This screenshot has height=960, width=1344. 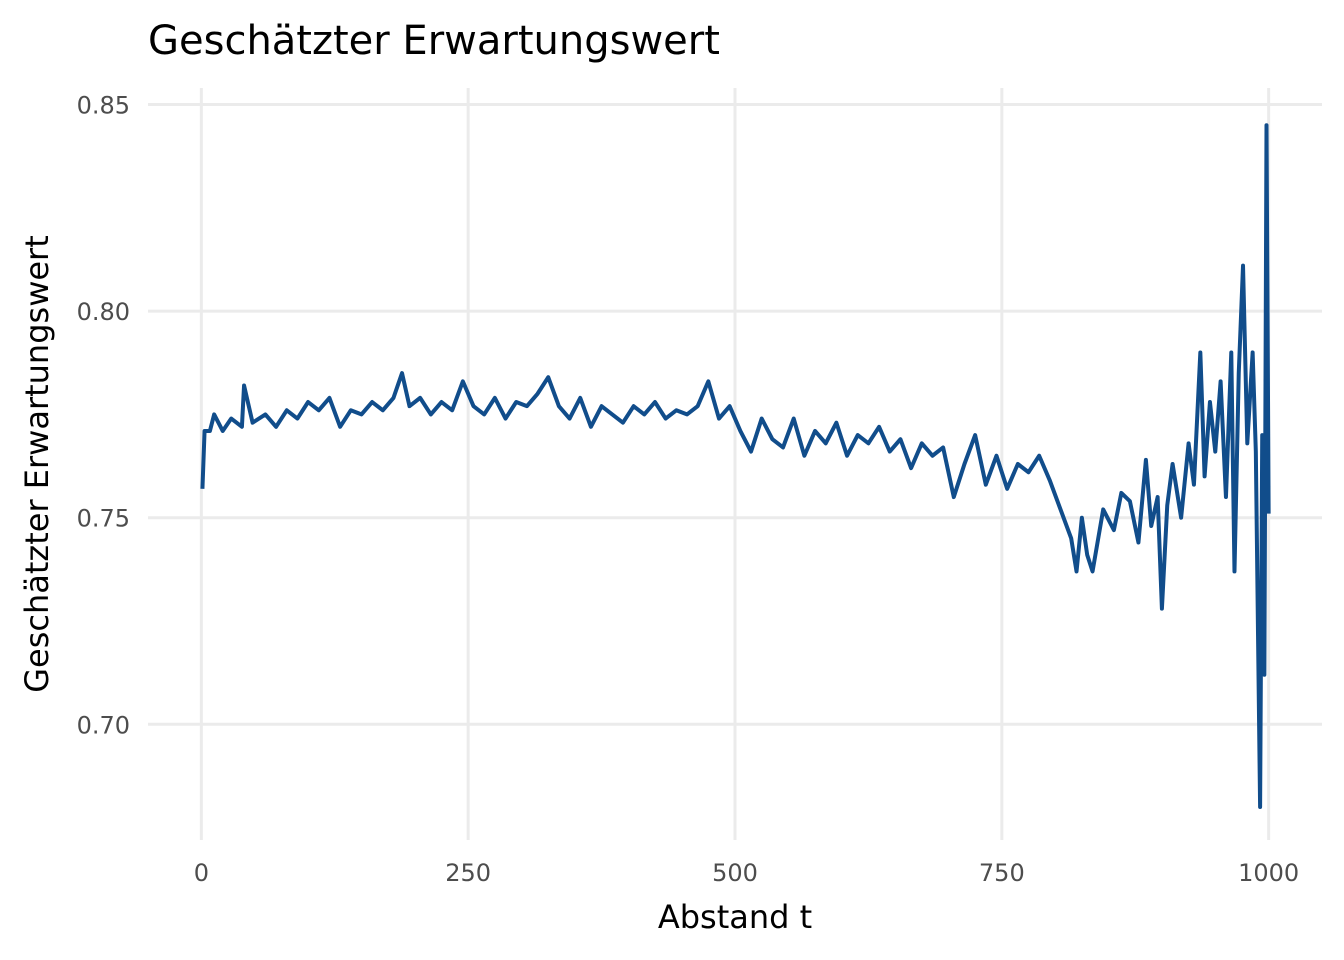 What do you see at coordinates (1002, 873) in the screenshot?
I see `x-tick-label: 750` at bounding box center [1002, 873].